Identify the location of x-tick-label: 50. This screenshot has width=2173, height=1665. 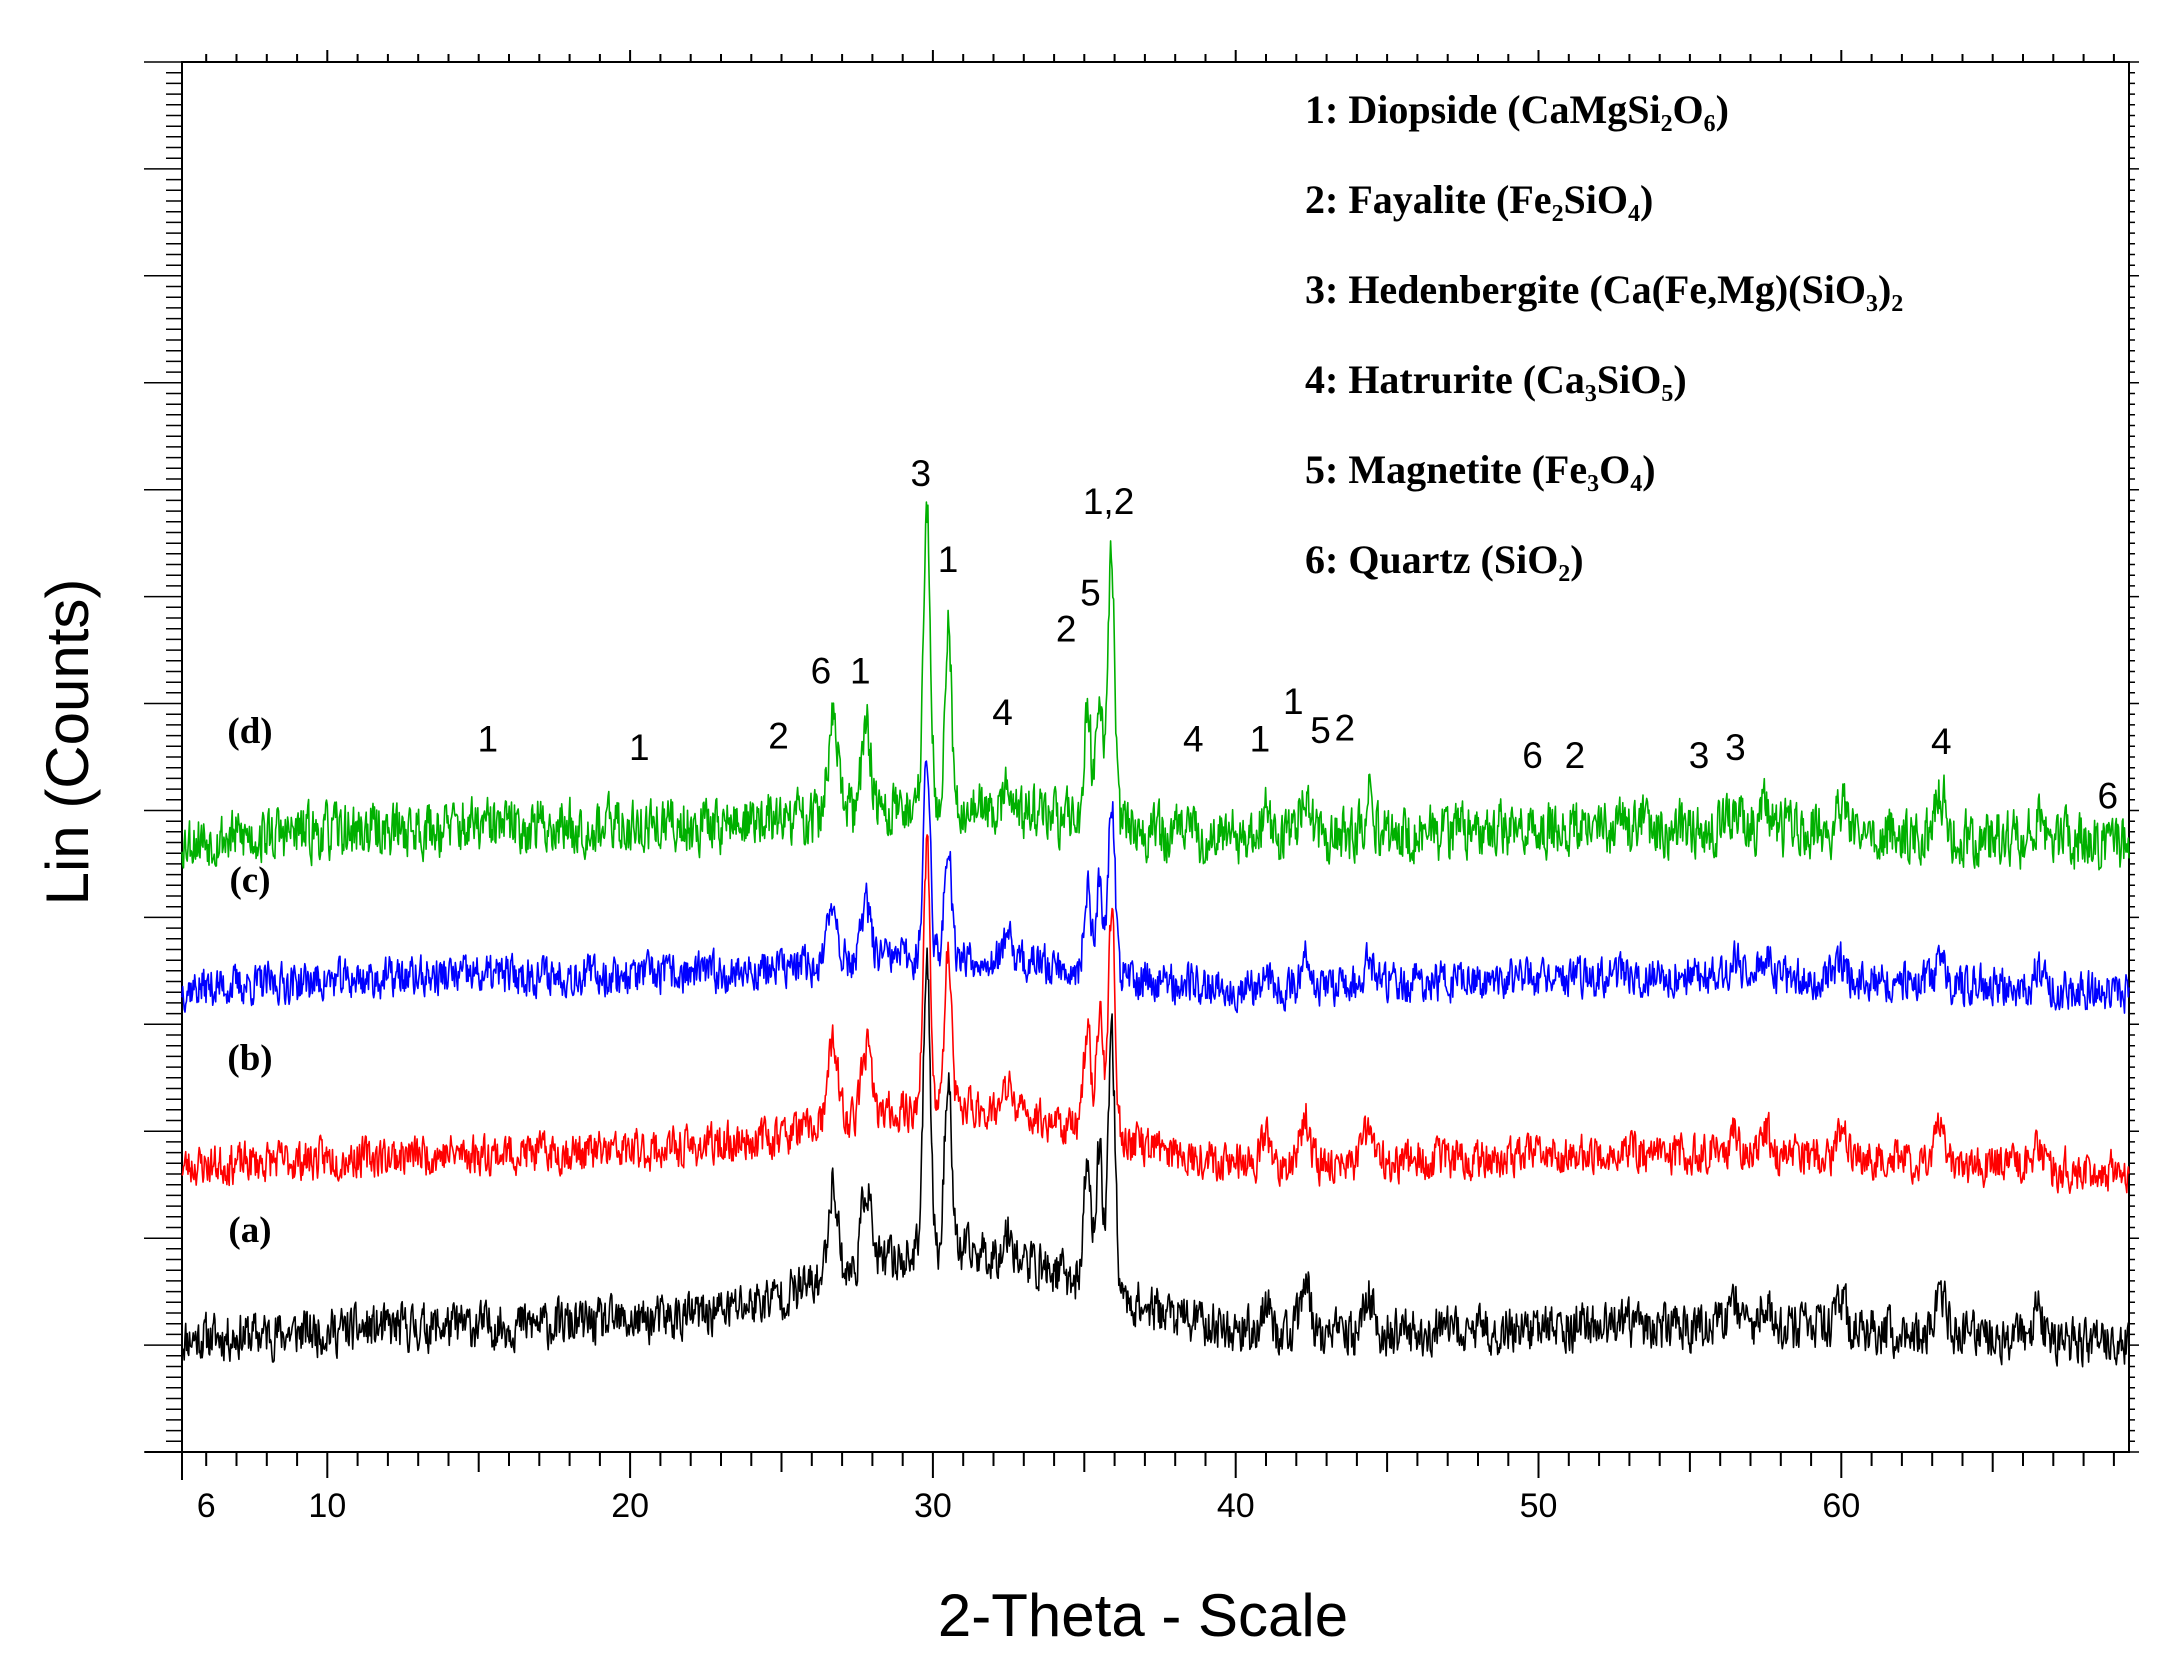
(1539, 1506).